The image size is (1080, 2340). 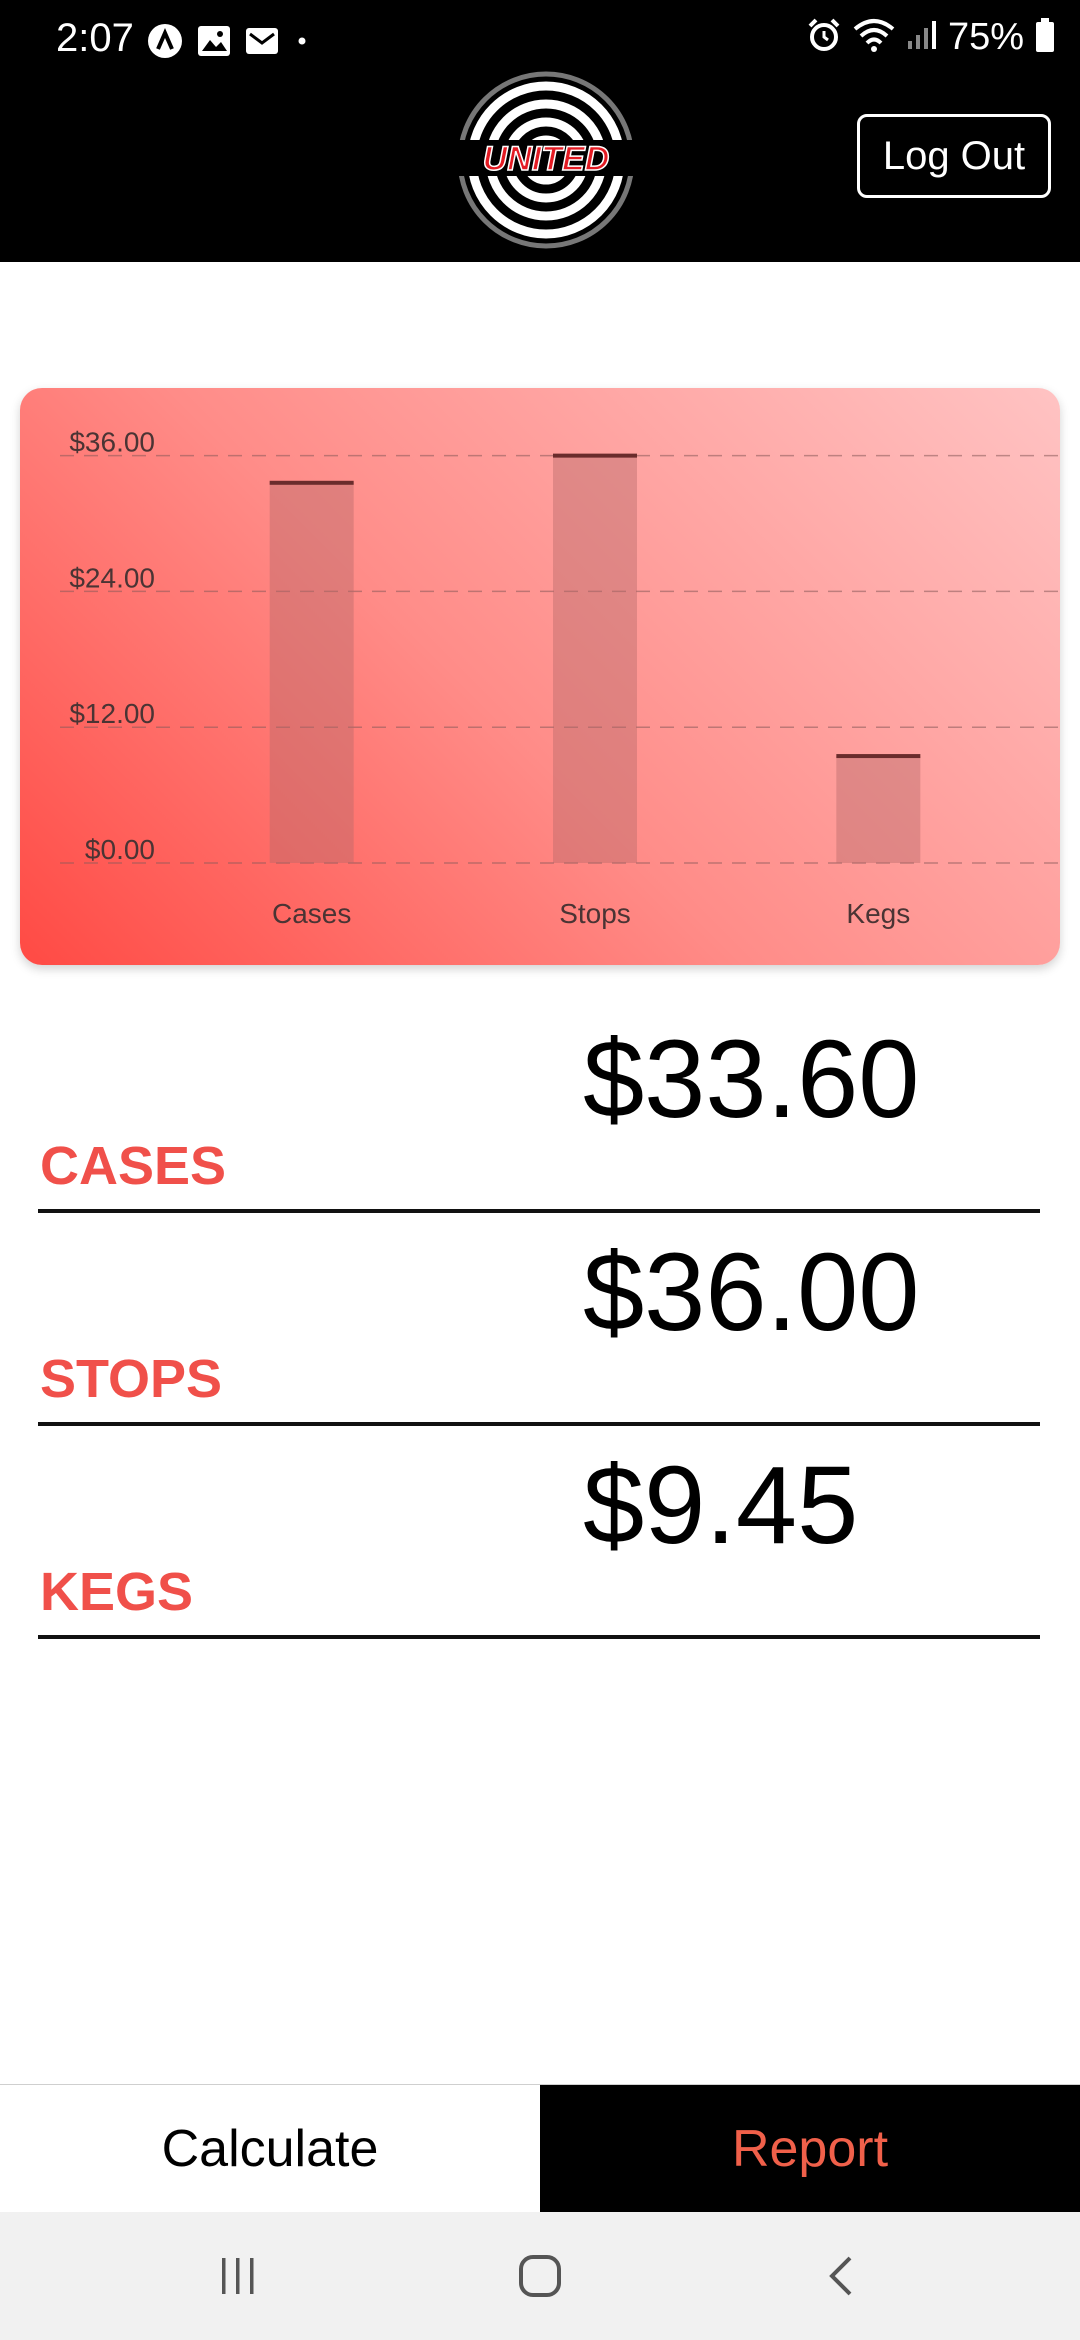 What do you see at coordinates (214, 43) in the screenshot?
I see `image-icon` at bounding box center [214, 43].